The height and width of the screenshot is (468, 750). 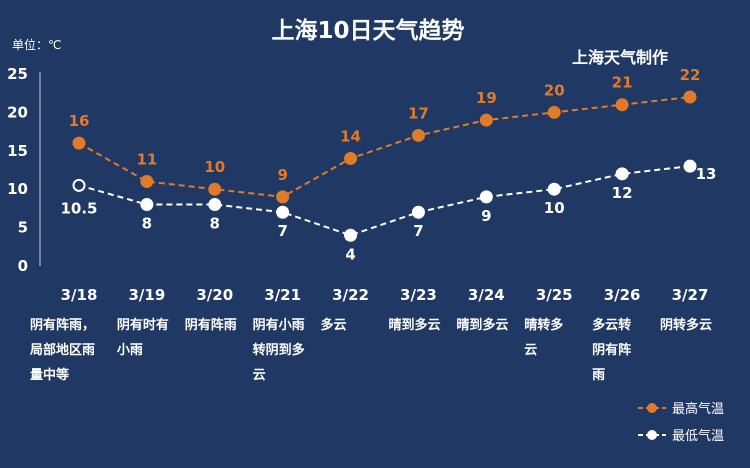 I want to click on low-temp-label: 4, so click(x=350, y=254).